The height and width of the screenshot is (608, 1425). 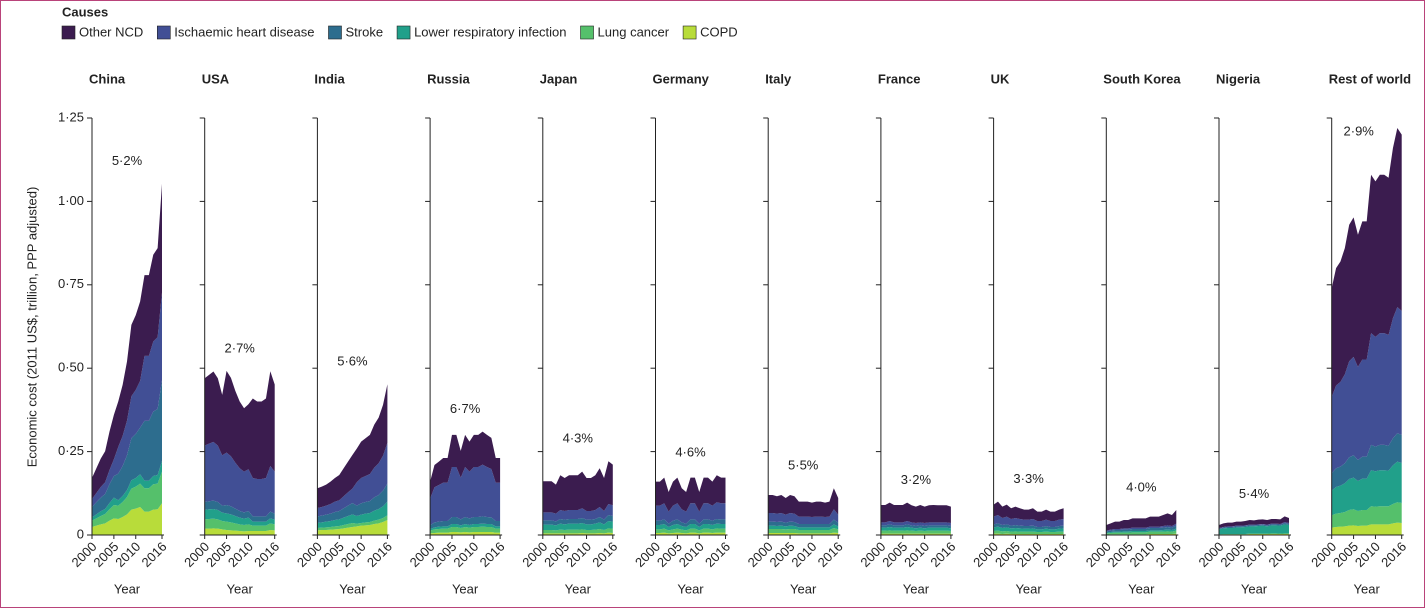 I want to click on legend-title: Causes, so click(x=85, y=11).